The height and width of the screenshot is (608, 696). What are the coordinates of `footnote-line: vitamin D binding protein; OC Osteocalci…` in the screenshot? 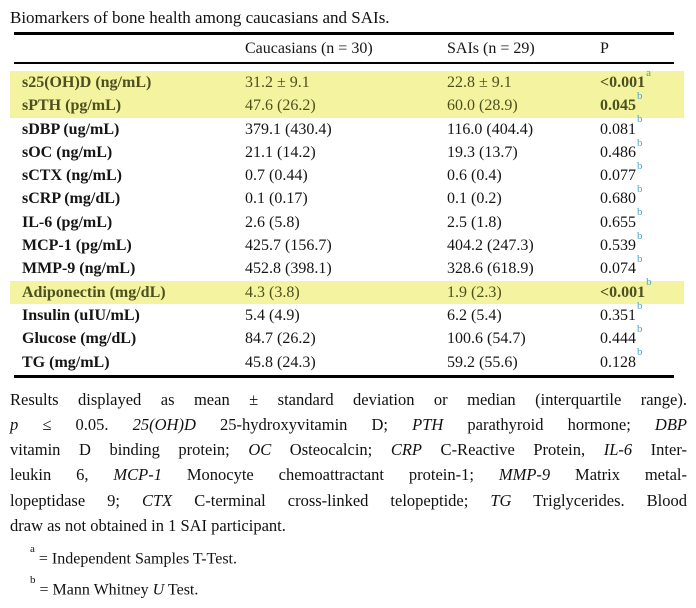 It's located at (348, 449).